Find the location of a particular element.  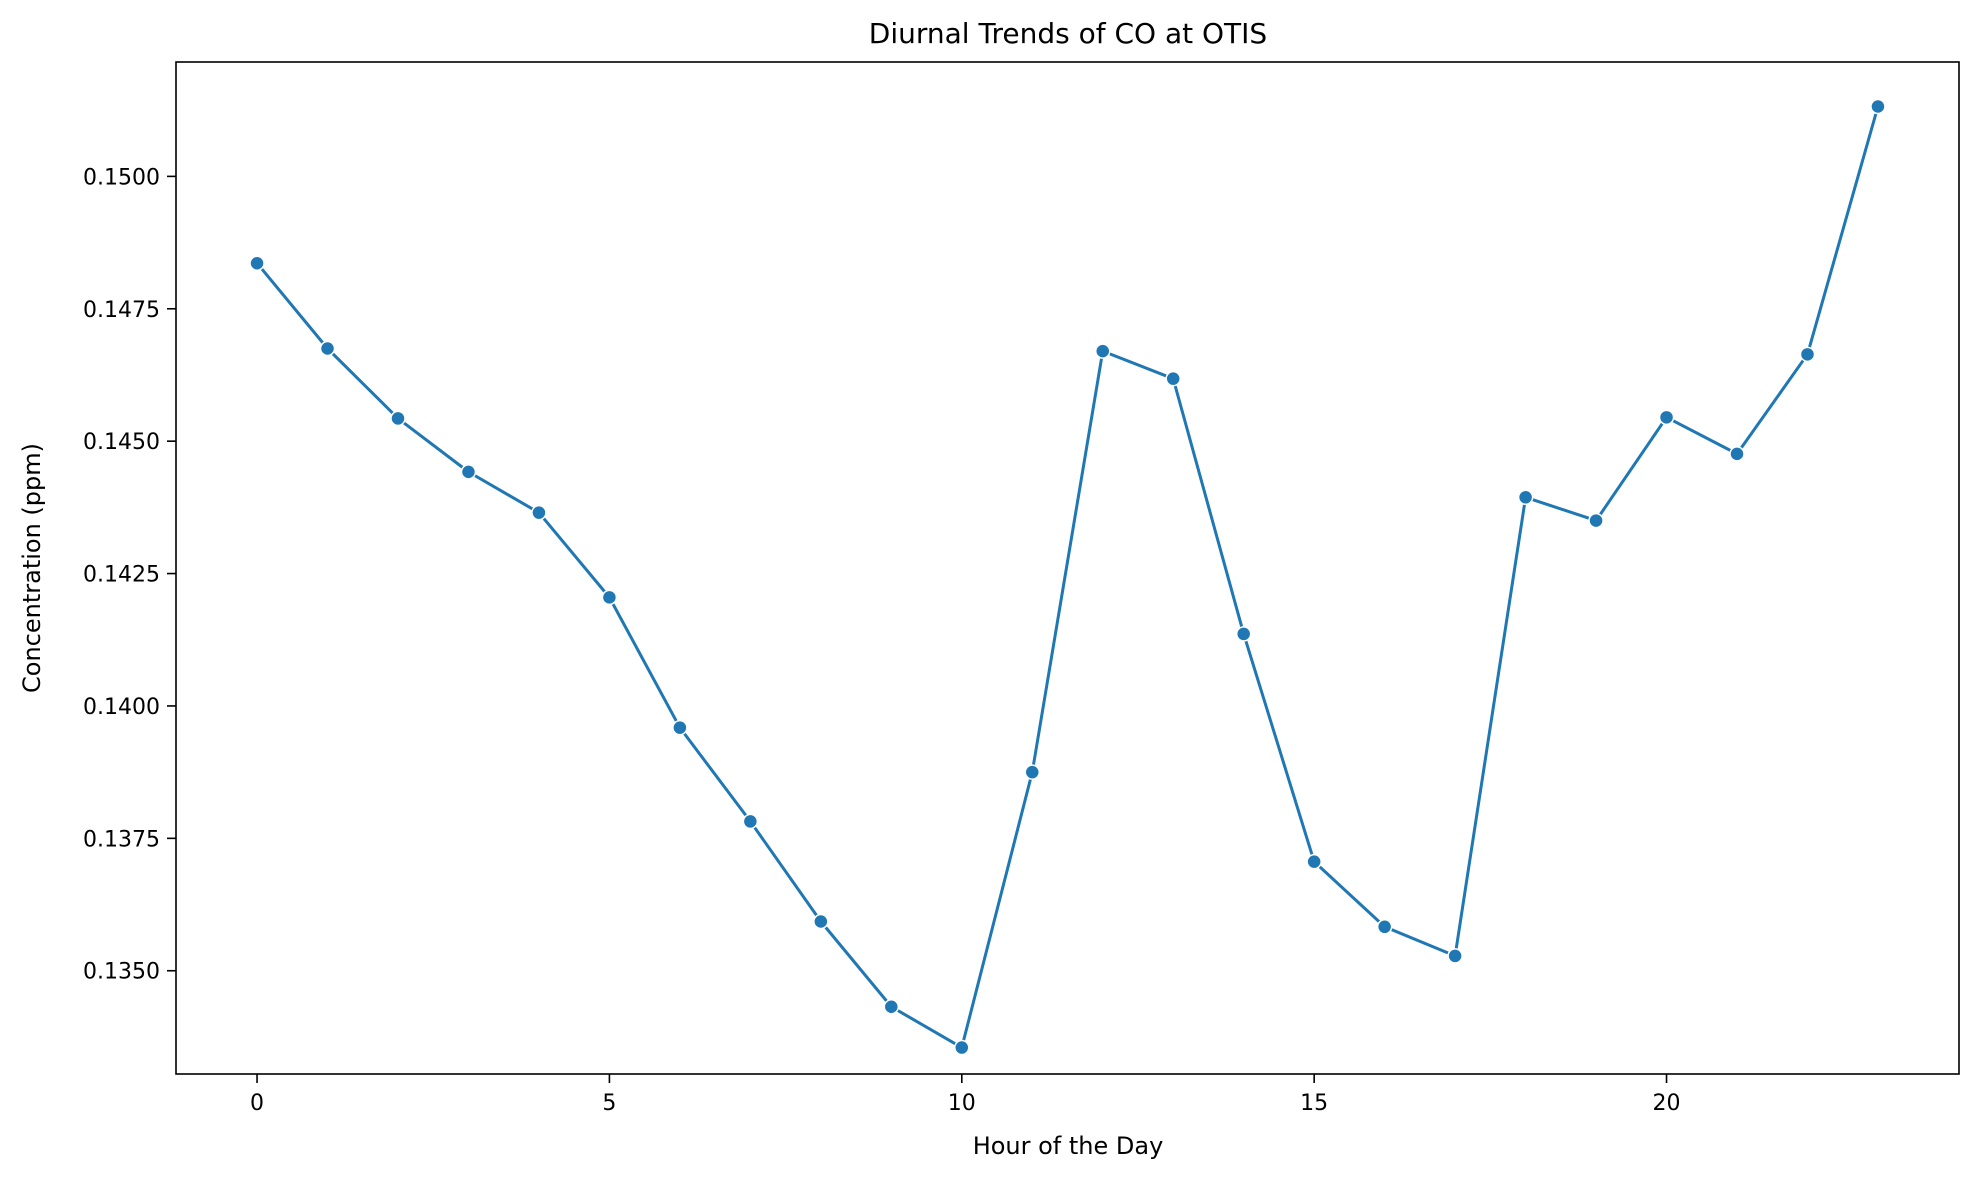

x-axis: 0 5 10 15 20 is located at coordinates (965, 1095).